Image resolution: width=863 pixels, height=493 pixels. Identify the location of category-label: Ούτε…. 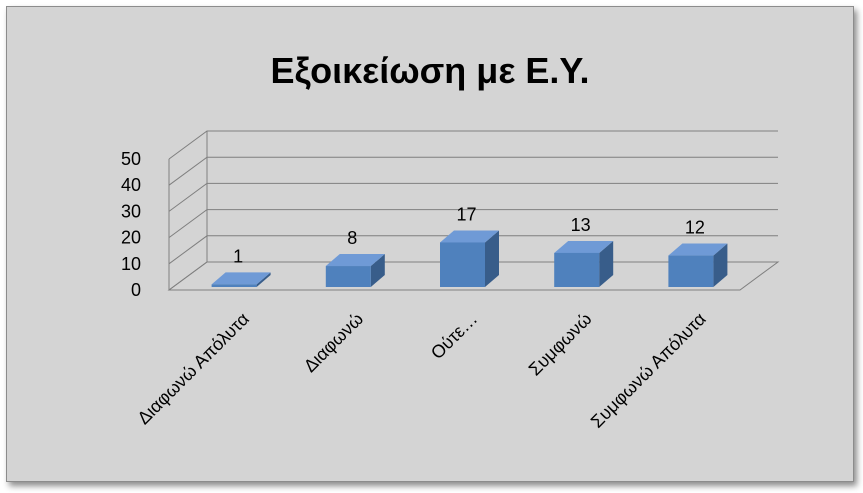
(454, 336).